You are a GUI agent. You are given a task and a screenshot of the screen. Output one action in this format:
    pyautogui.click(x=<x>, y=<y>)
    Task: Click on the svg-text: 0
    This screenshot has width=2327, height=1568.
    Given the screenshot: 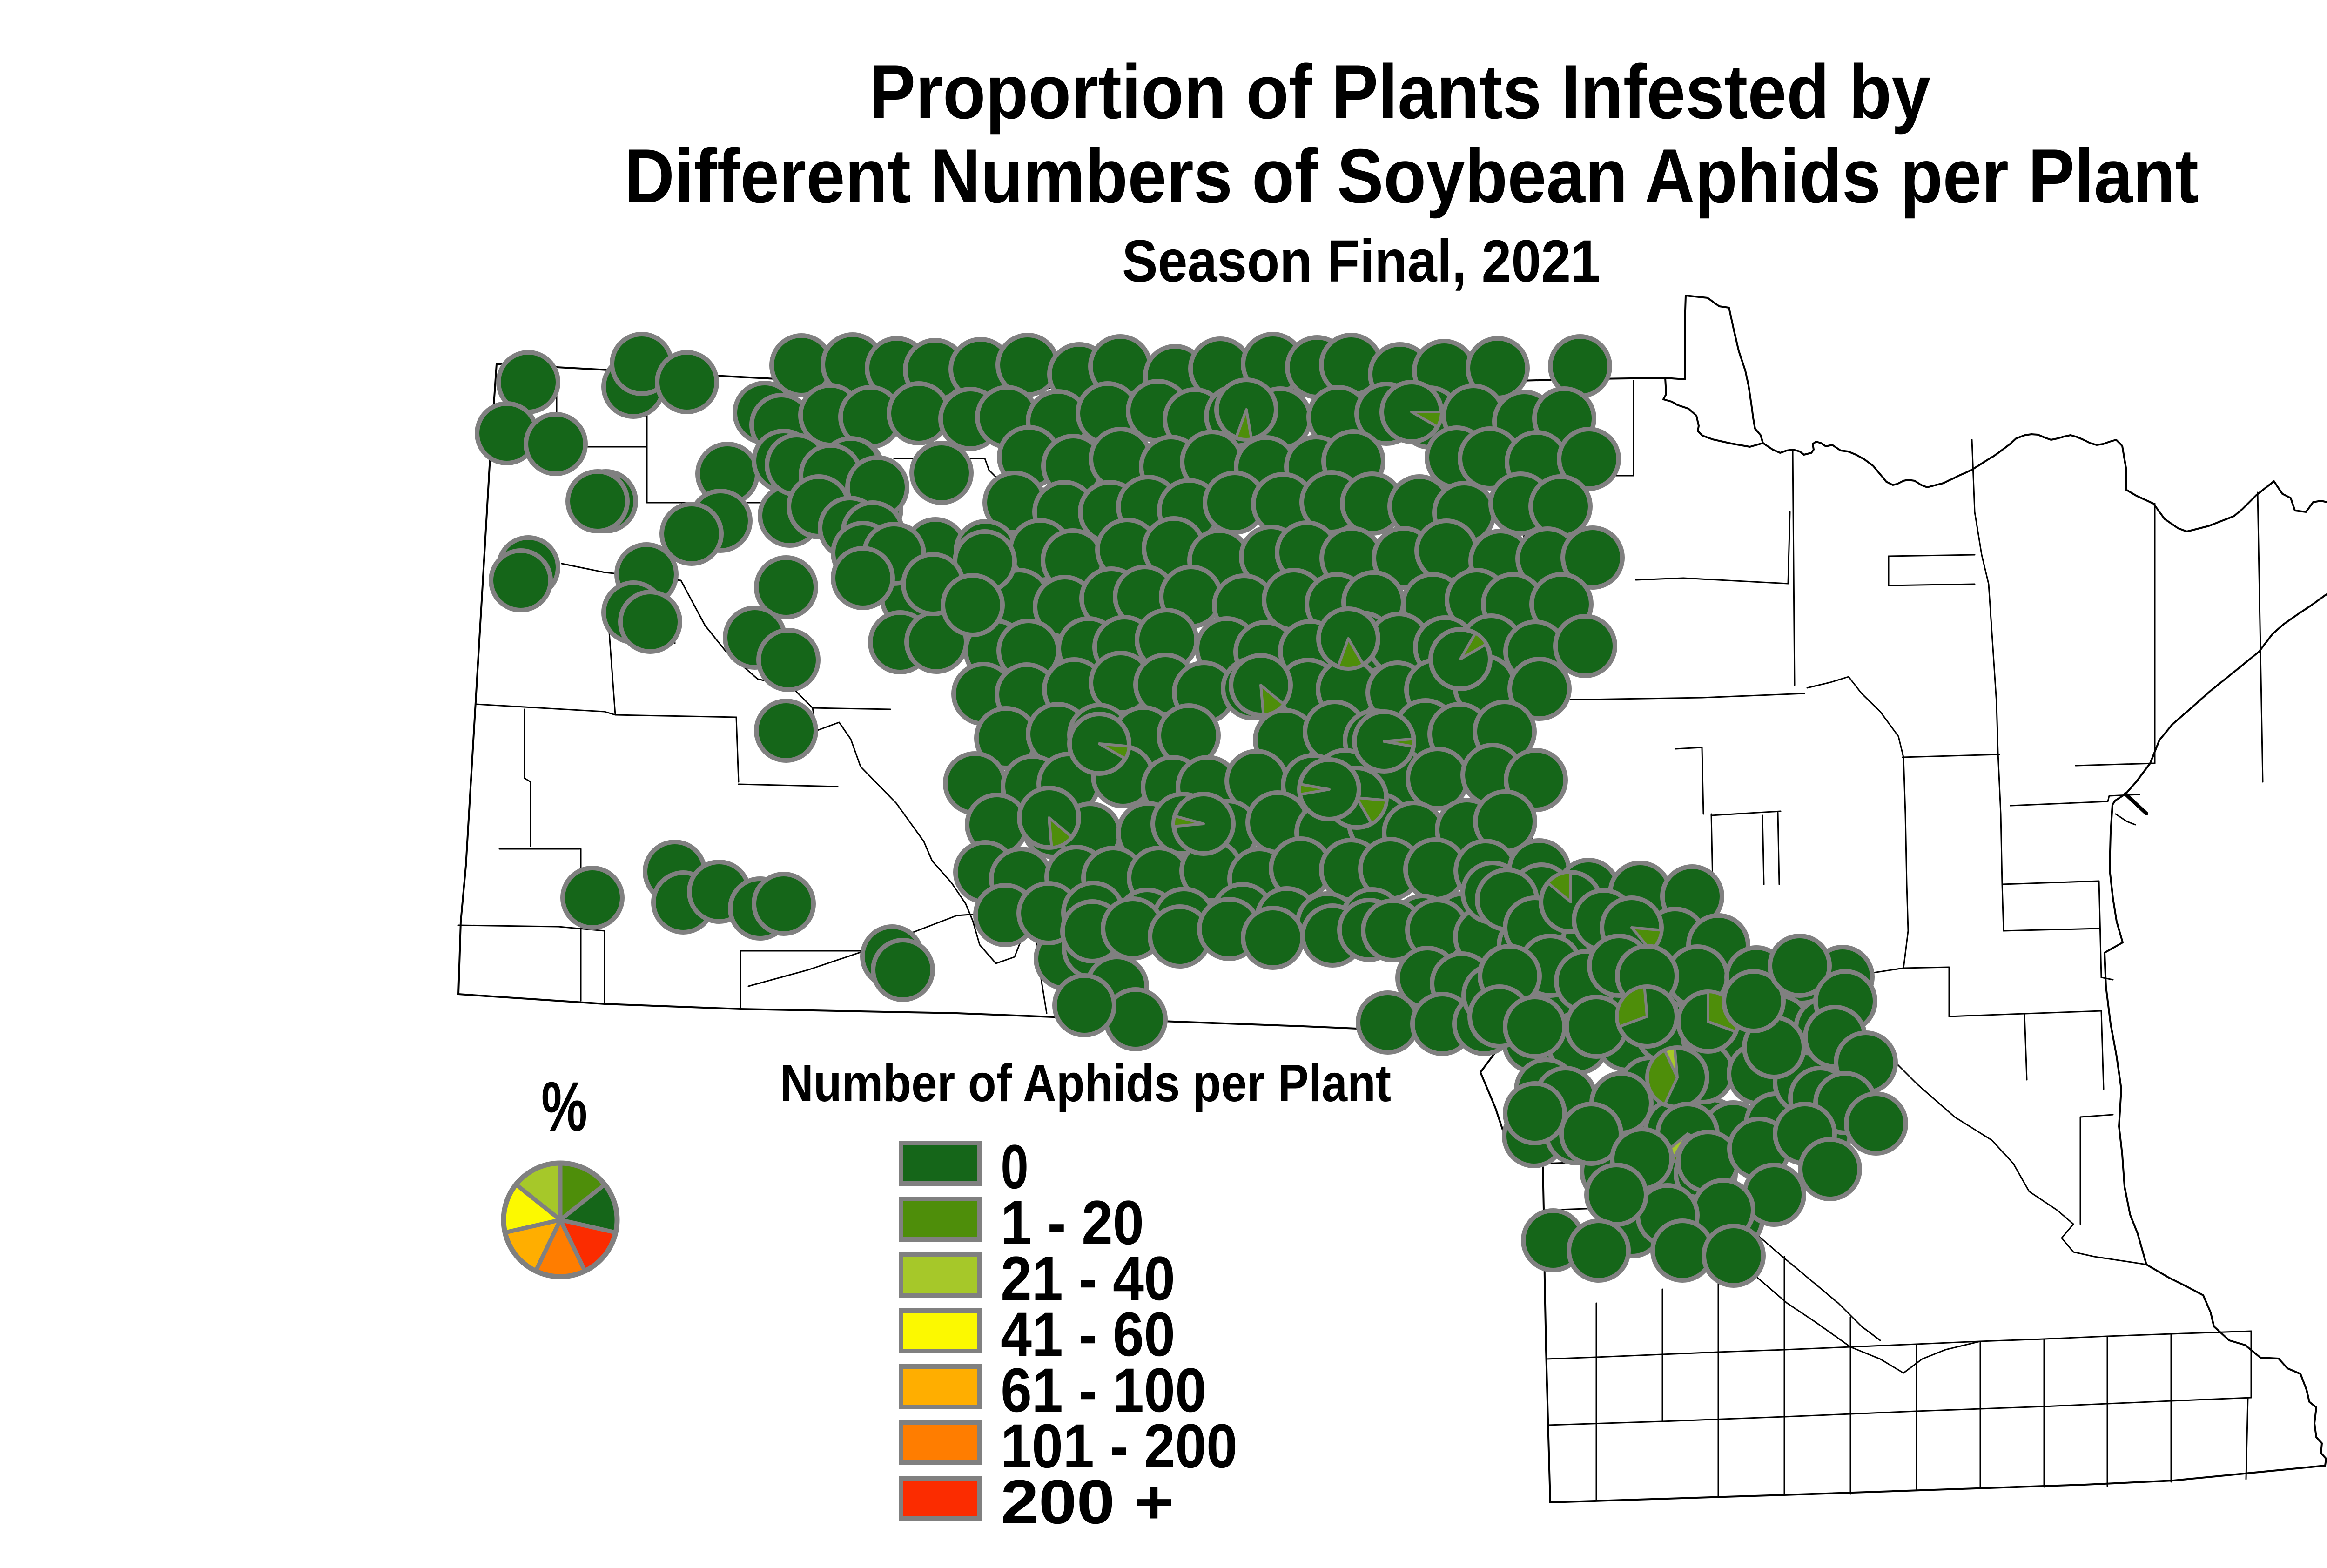 What is the action you would take?
    pyautogui.click(x=1015, y=1167)
    